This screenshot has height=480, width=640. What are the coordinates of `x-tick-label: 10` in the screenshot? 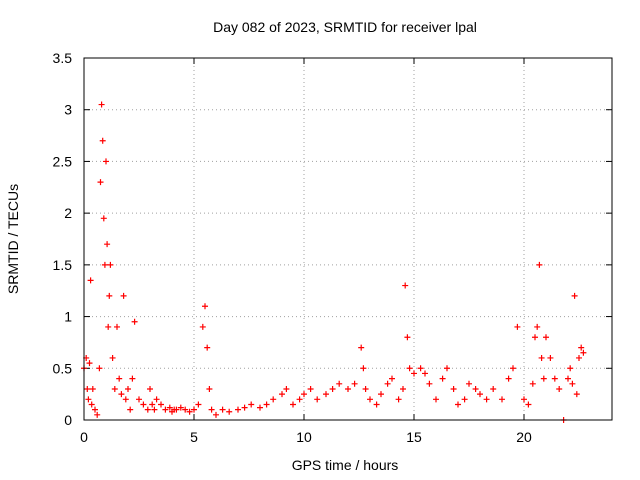 It's located at (304, 437).